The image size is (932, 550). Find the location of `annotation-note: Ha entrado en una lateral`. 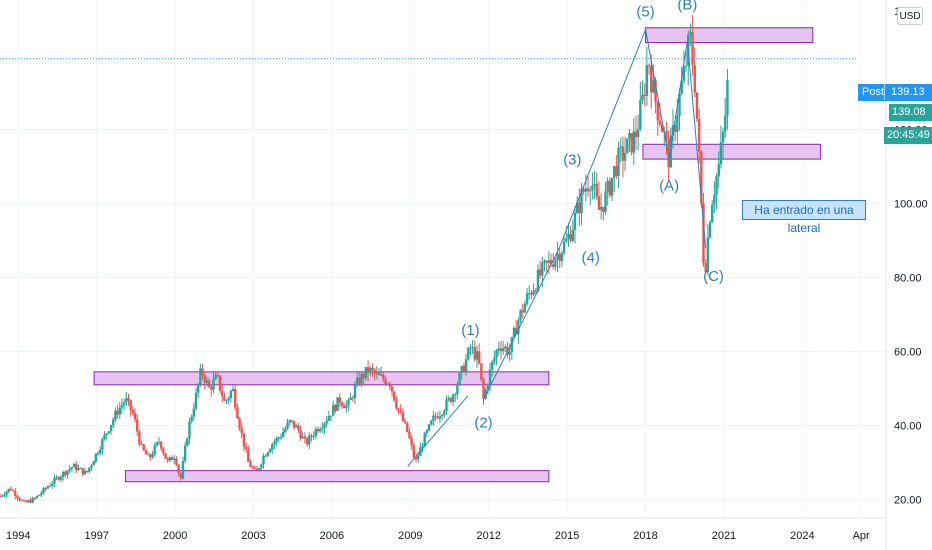

annotation-note: Ha entrado en una lateral is located at coordinates (804, 217).